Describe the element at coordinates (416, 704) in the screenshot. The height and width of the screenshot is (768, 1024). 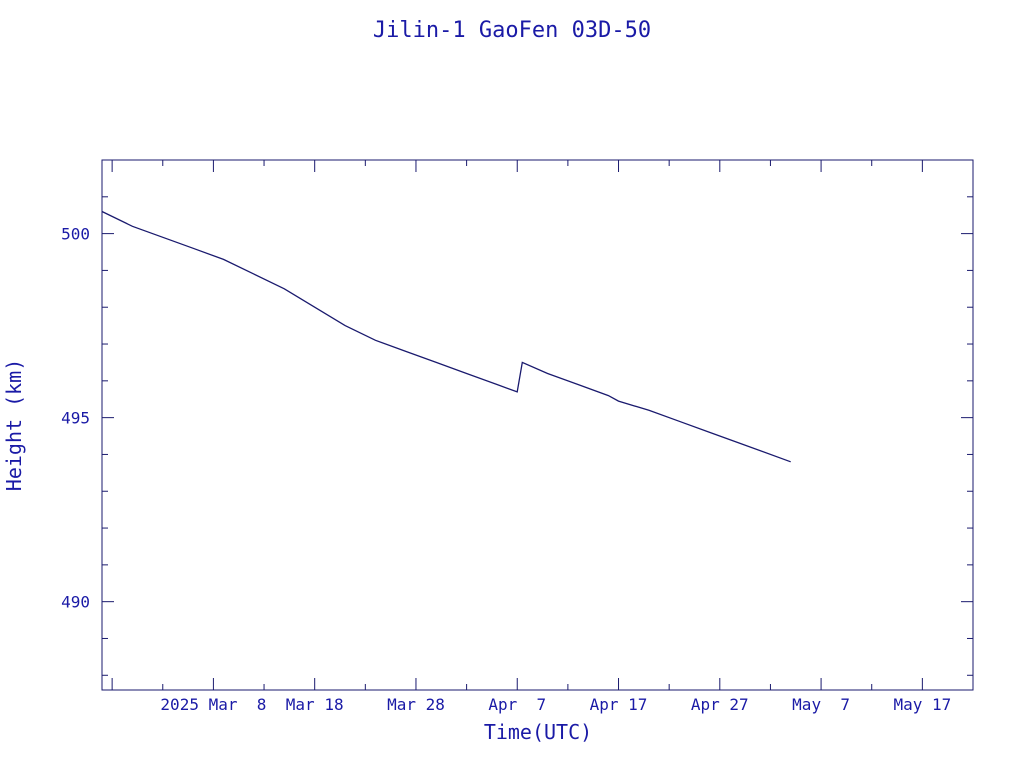
I see `x-tick-label: Mar 28` at that location.